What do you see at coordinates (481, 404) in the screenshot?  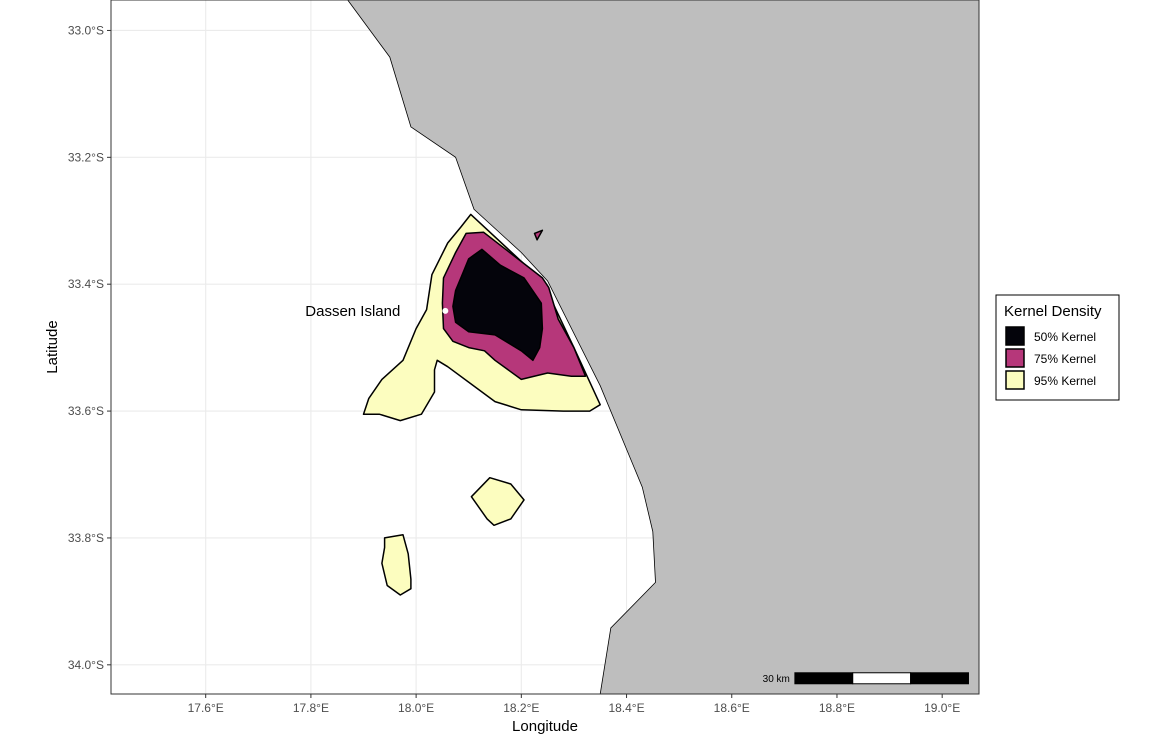 I see `kernel-layer` at bounding box center [481, 404].